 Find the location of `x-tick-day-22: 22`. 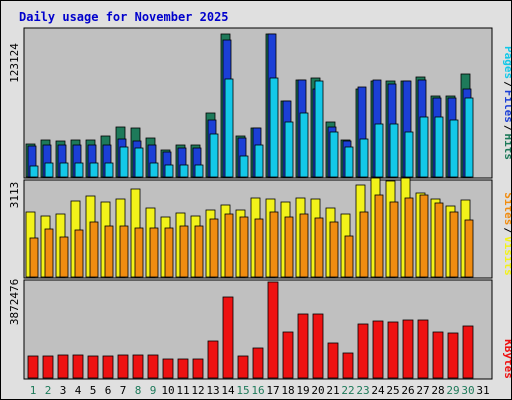

x-tick-day-22: 22 is located at coordinates (347, 390).